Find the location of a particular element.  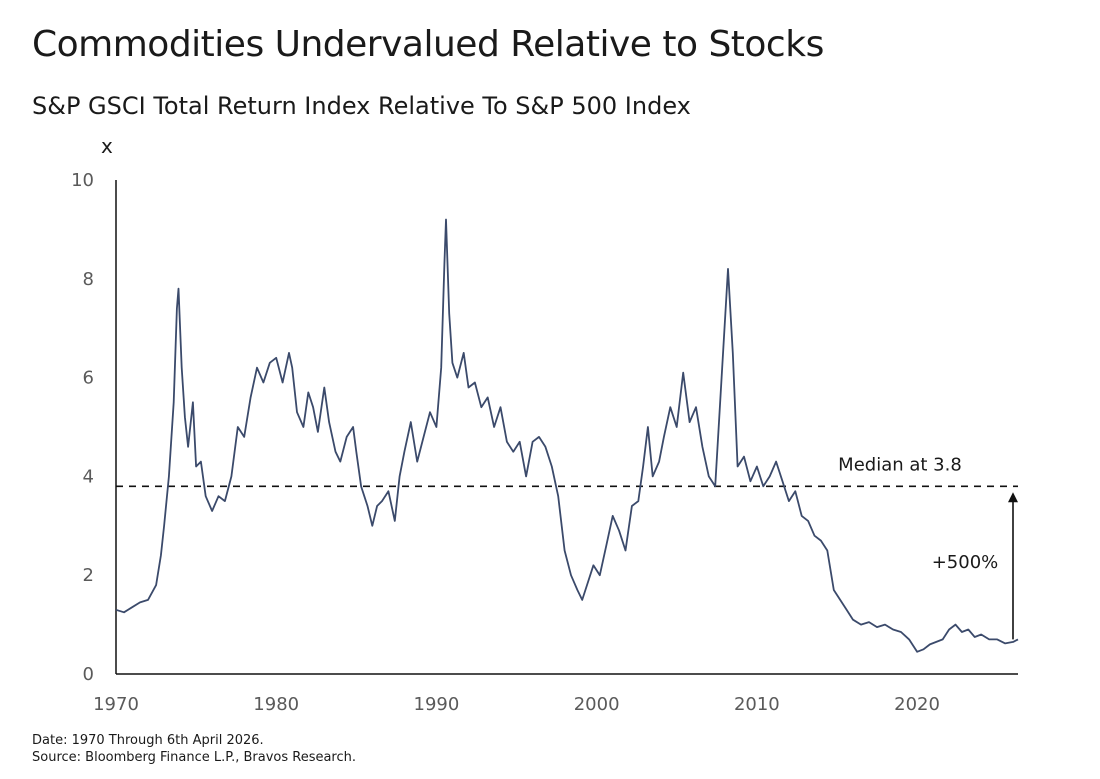

annotation-group: +500% is located at coordinates (975, 566).